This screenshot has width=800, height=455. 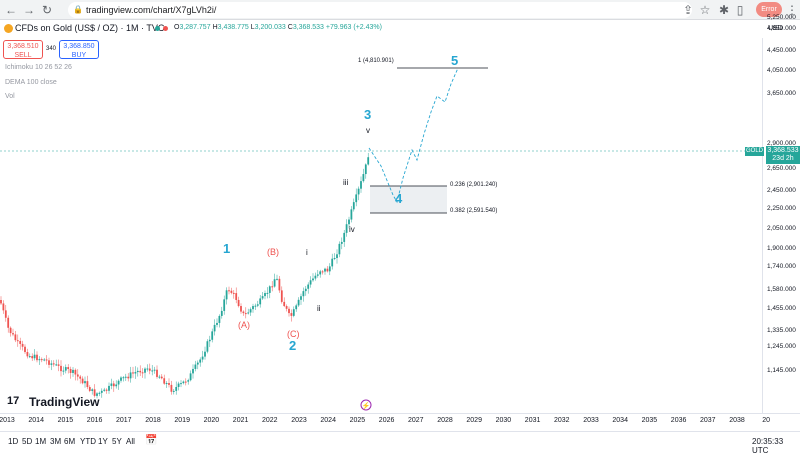 I want to click on reload-icon: ↻, so click(x=47, y=10).